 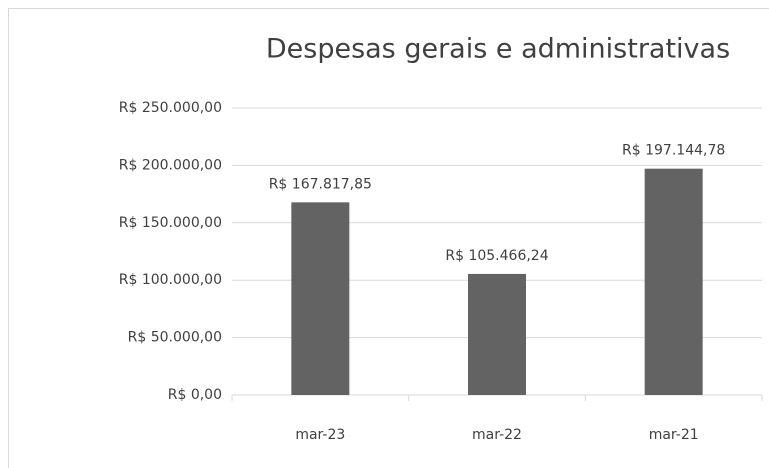 I want to click on data-label: R$ 167.817,85, so click(x=320, y=184).